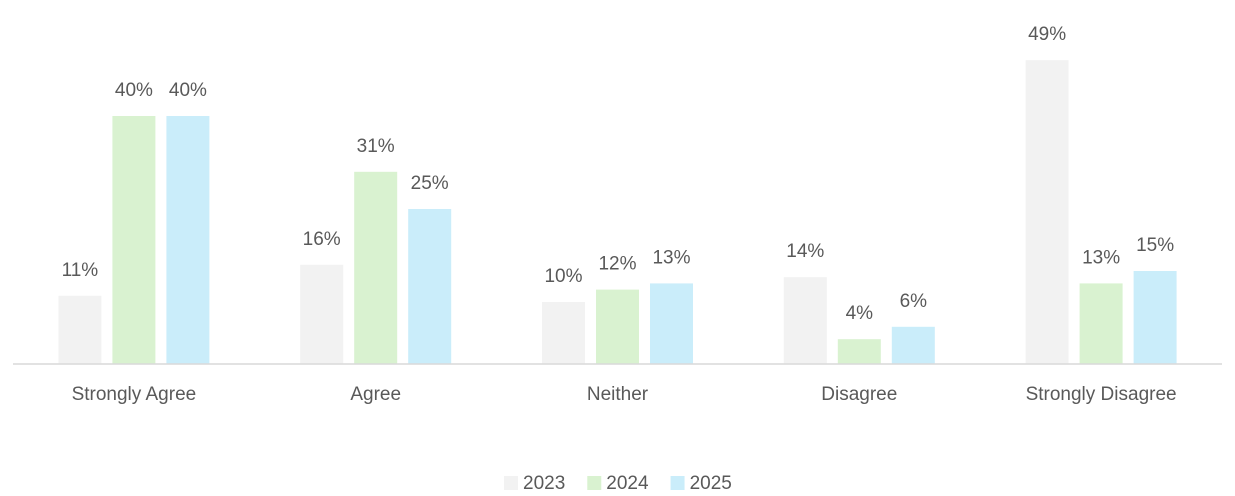 The image size is (1235, 496). What do you see at coordinates (375, 394) in the screenshot?
I see `x-tick-label: Agree` at bounding box center [375, 394].